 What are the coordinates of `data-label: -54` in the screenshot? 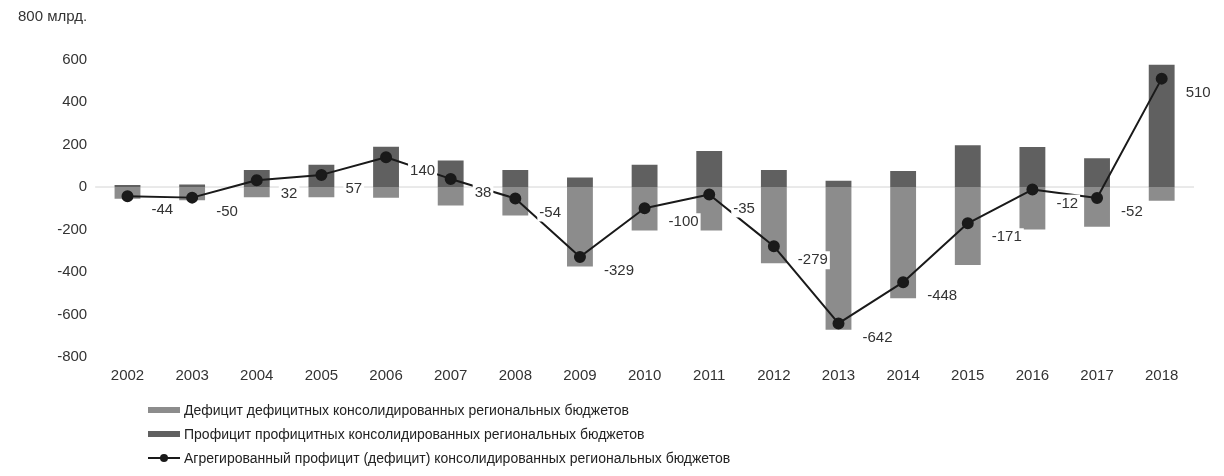 It's located at (550, 211).